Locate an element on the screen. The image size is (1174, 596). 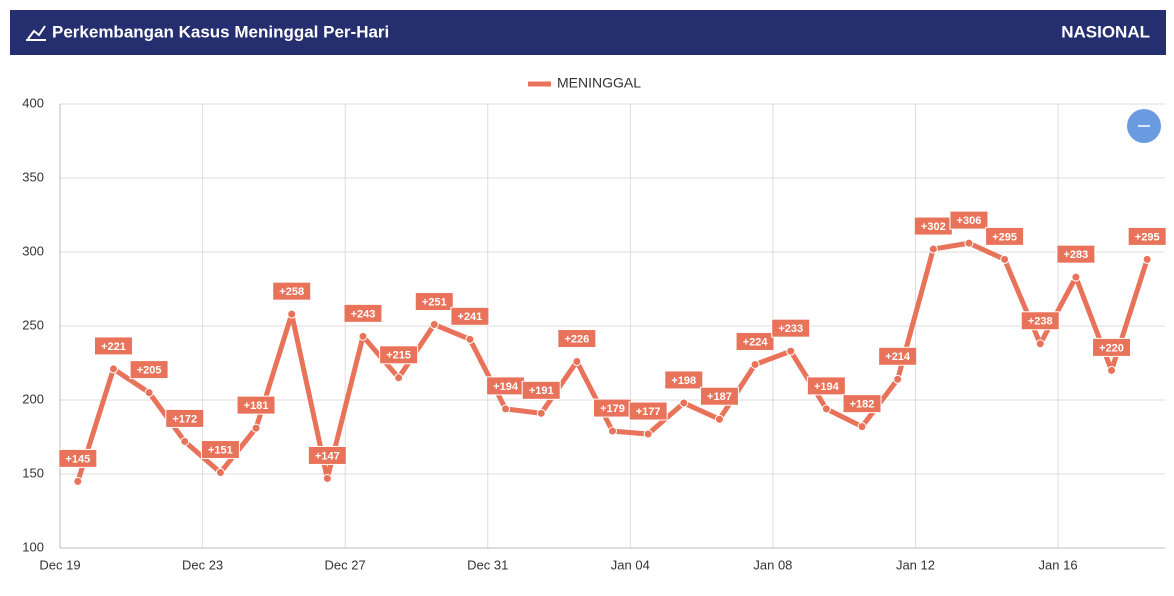
value-label: +226 is located at coordinates (576, 339).